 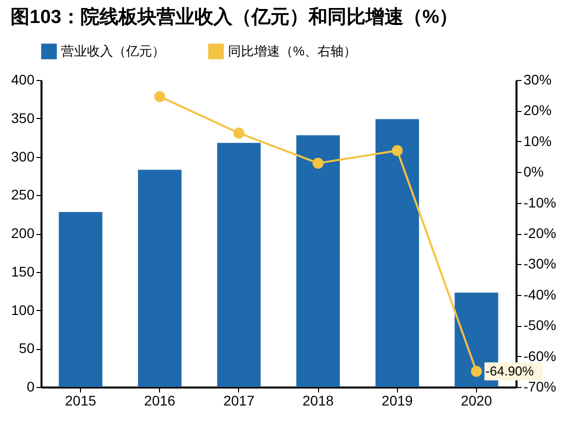 I want to click on x-tick-label: 2017, so click(x=239, y=400).